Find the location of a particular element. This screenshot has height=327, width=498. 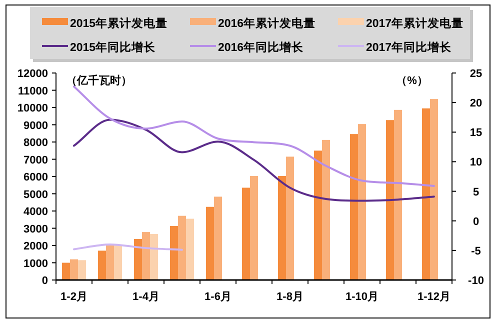

y-axis-title: （亿千瓦时） is located at coordinates (99, 80).